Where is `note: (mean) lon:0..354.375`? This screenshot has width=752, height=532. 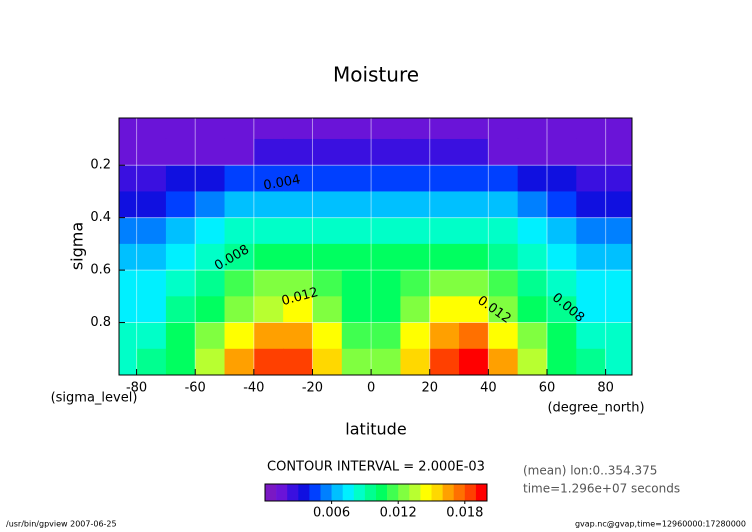
note: (mean) lon:0..354.375 is located at coordinates (590, 471).